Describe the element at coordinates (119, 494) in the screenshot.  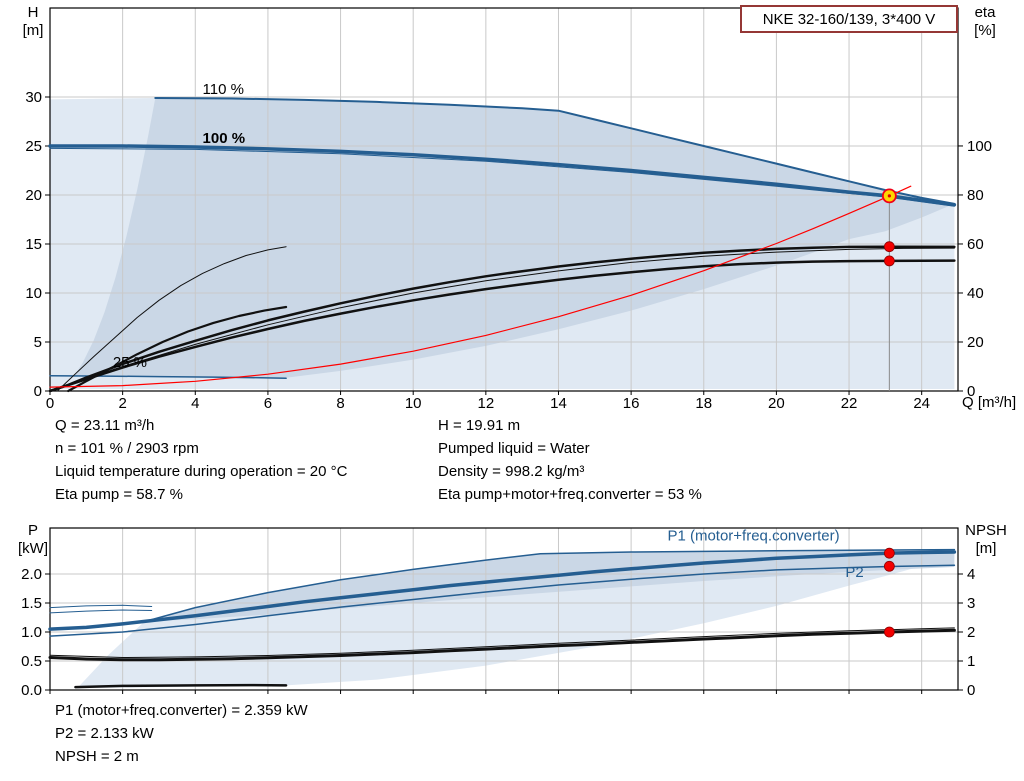
I see `info-eta-pump: Eta pump = 58.7 %` at that location.